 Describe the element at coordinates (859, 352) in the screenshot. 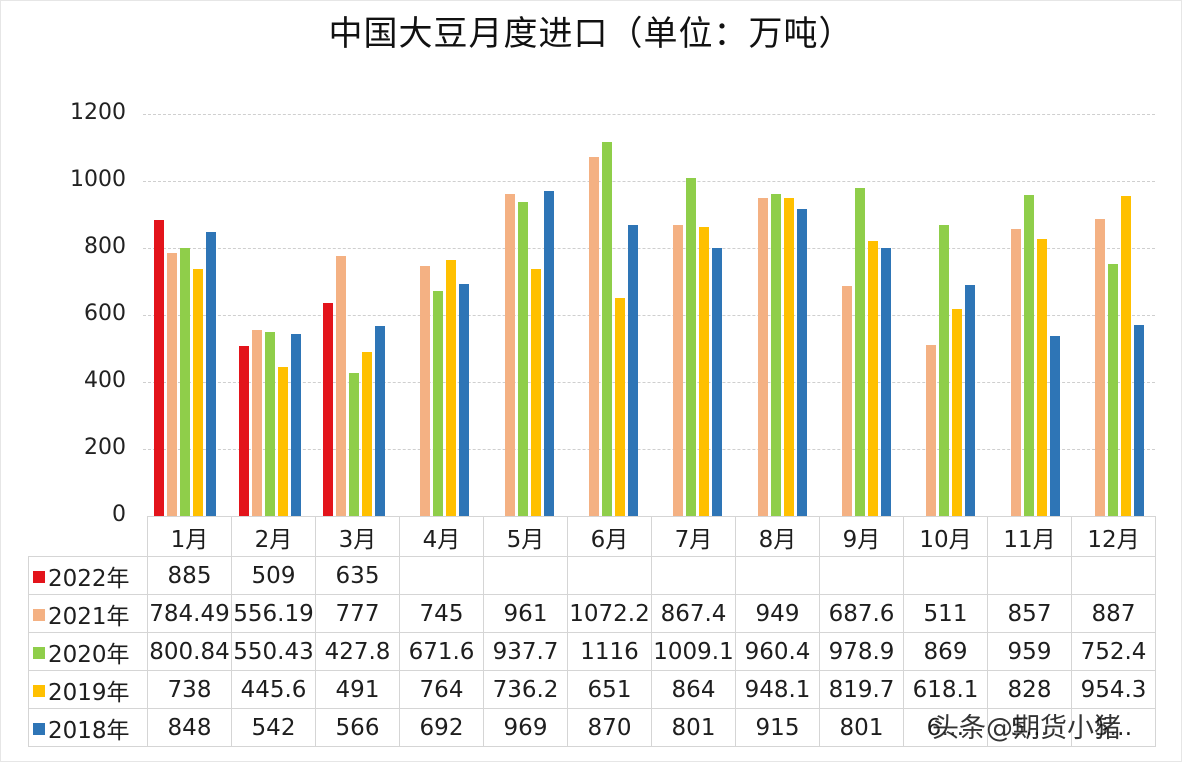

I see `bar-2020年-9月` at that location.